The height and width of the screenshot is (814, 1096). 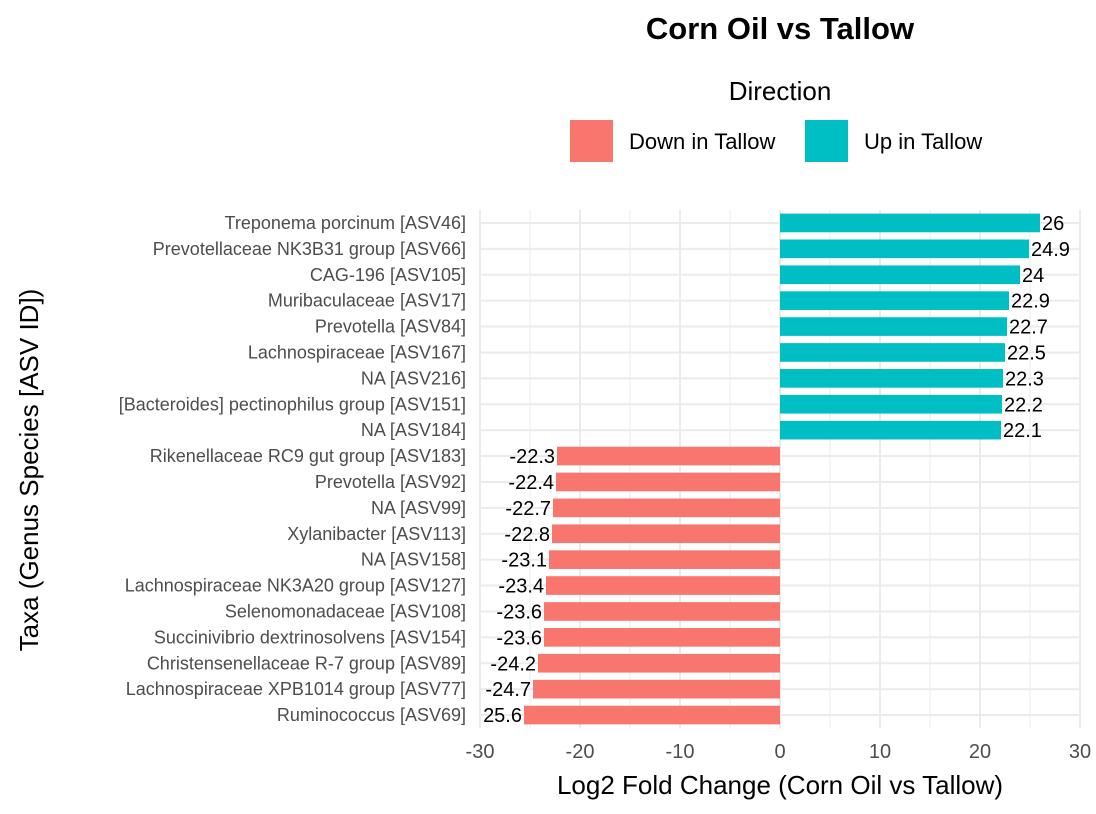 What do you see at coordinates (1024, 379) in the screenshot?
I see `data-label: 22.3` at bounding box center [1024, 379].